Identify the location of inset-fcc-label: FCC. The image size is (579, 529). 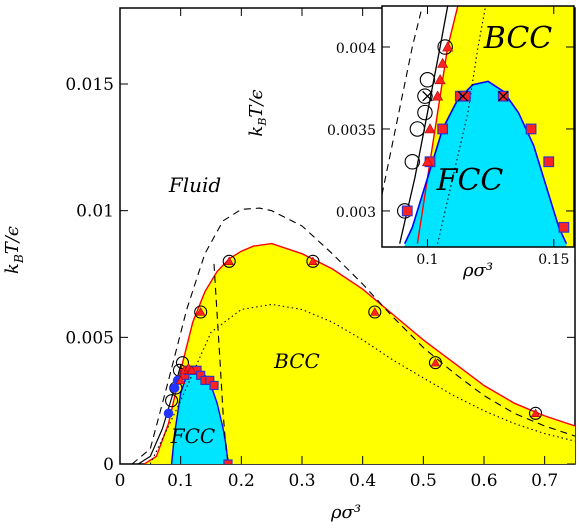
(470, 180).